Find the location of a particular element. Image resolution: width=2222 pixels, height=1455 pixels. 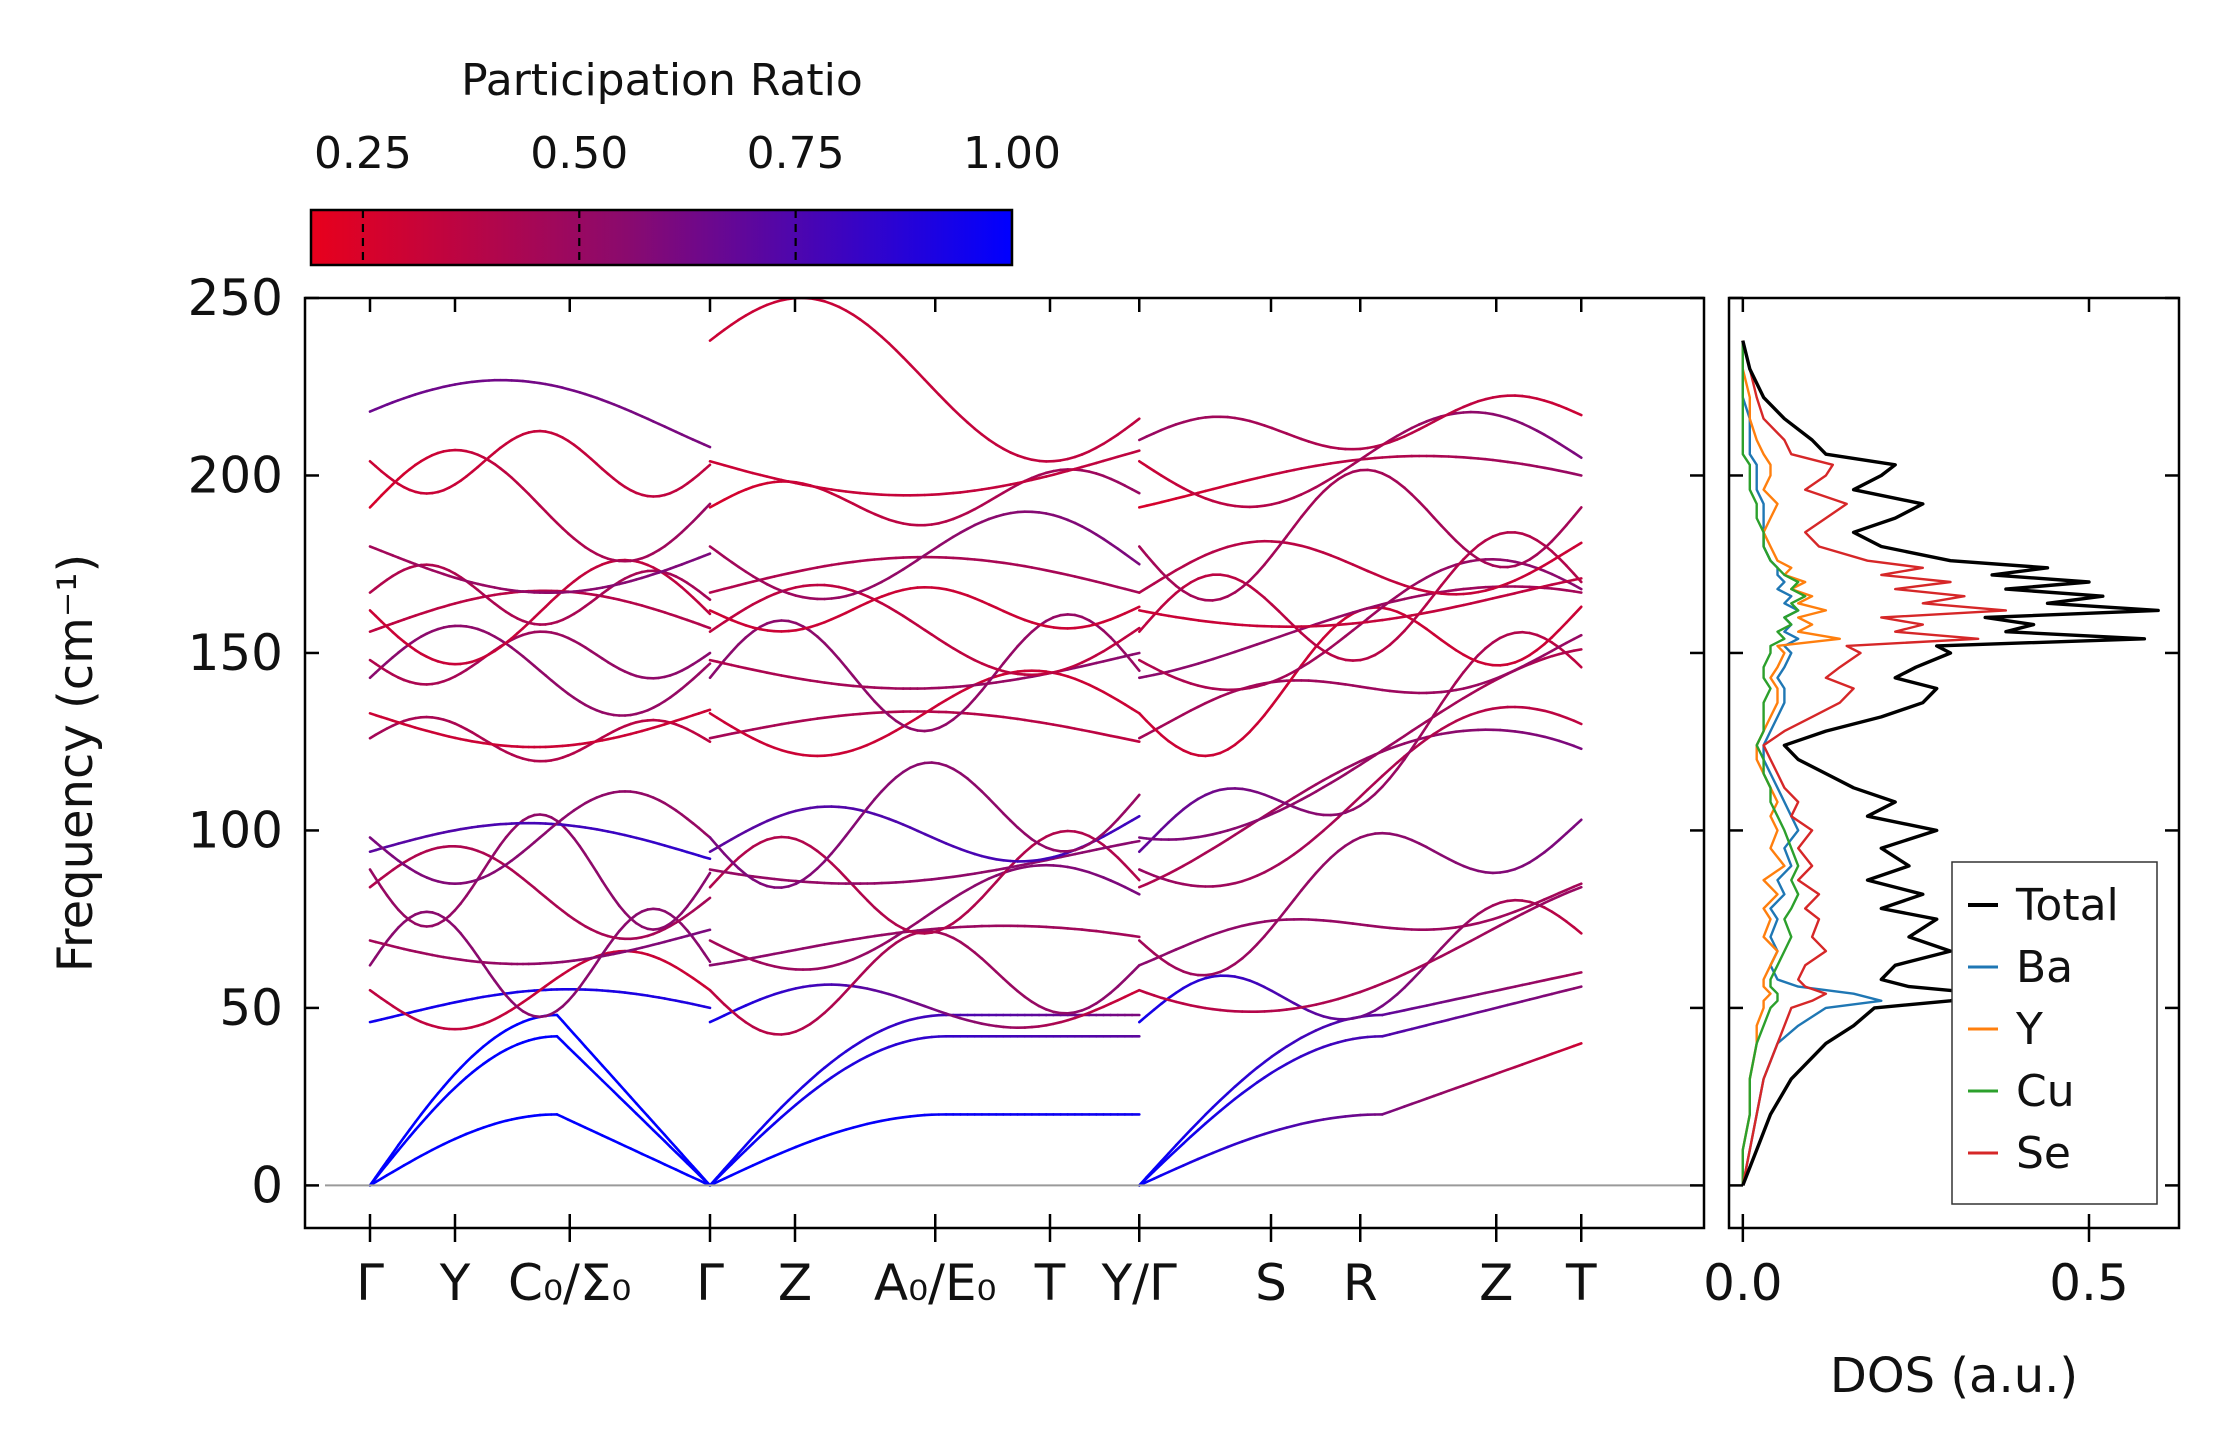

k-point-label: R is located at coordinates (1360, 1283).